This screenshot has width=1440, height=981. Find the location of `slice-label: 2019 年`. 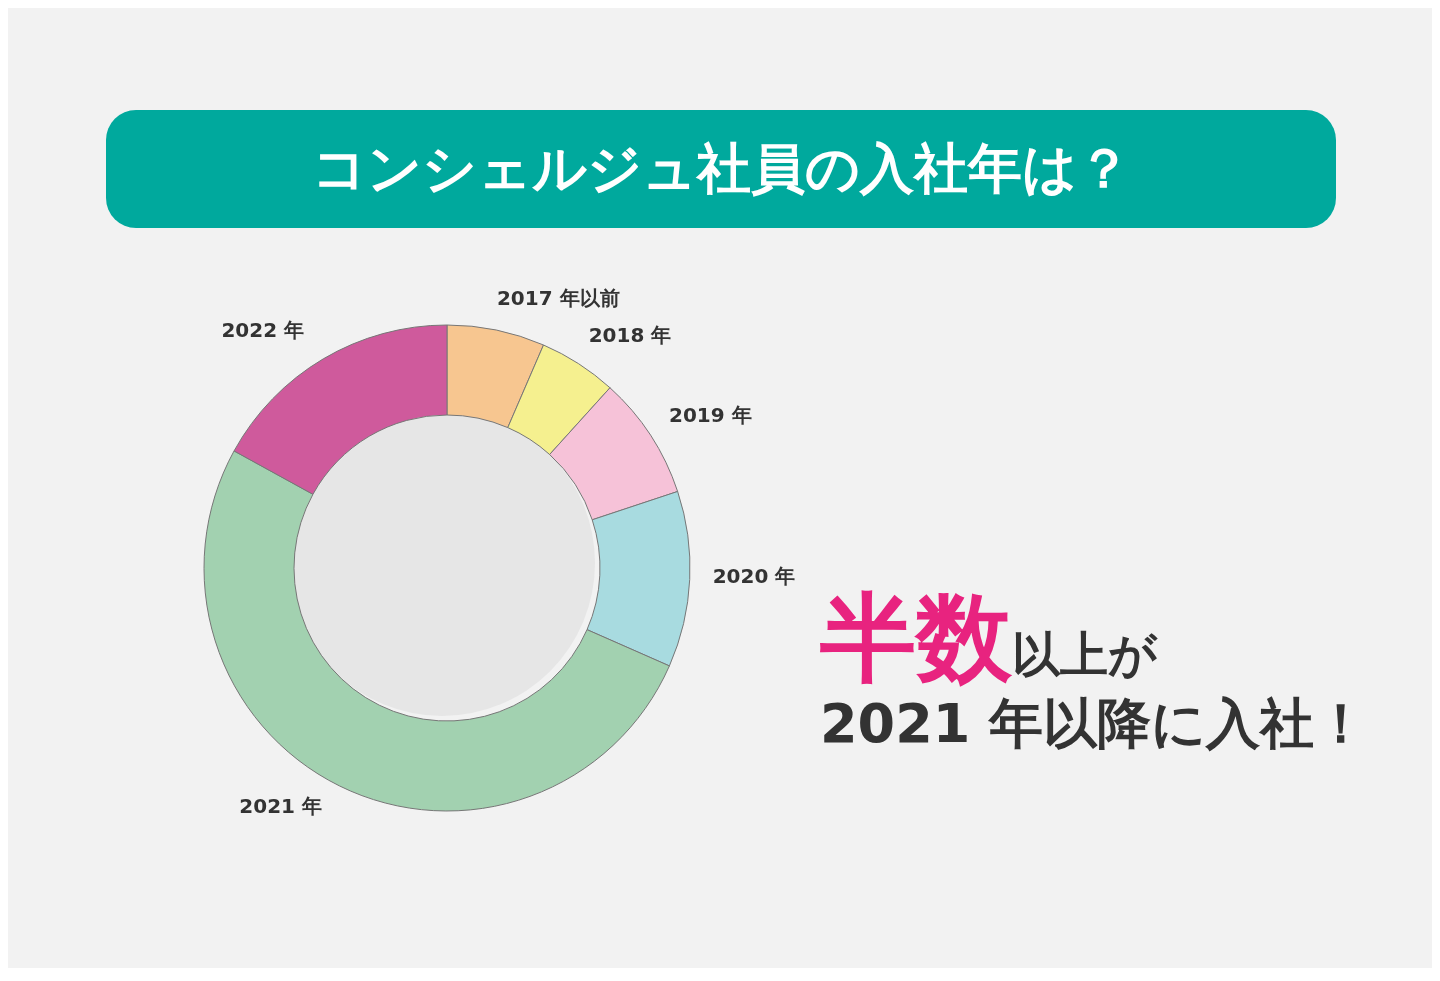

slice-label: 2019 年 is located at coordinates (710, 414).